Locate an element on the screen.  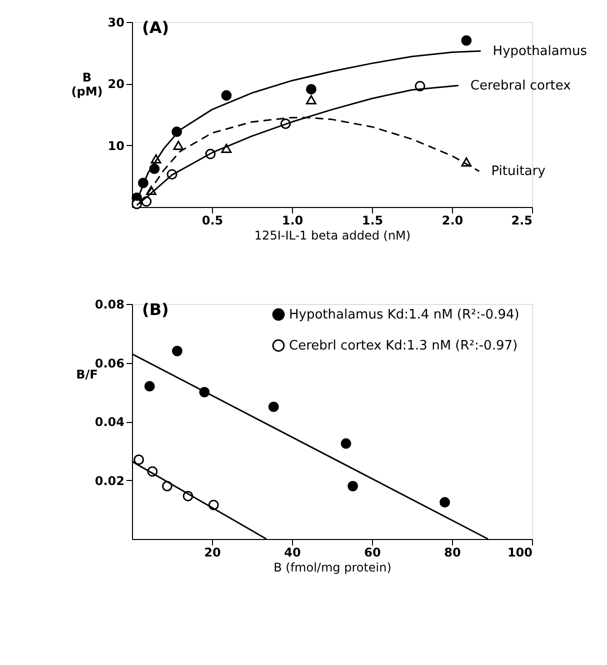
x-tick-label: 2.5 is located at coordinates (521, 221).